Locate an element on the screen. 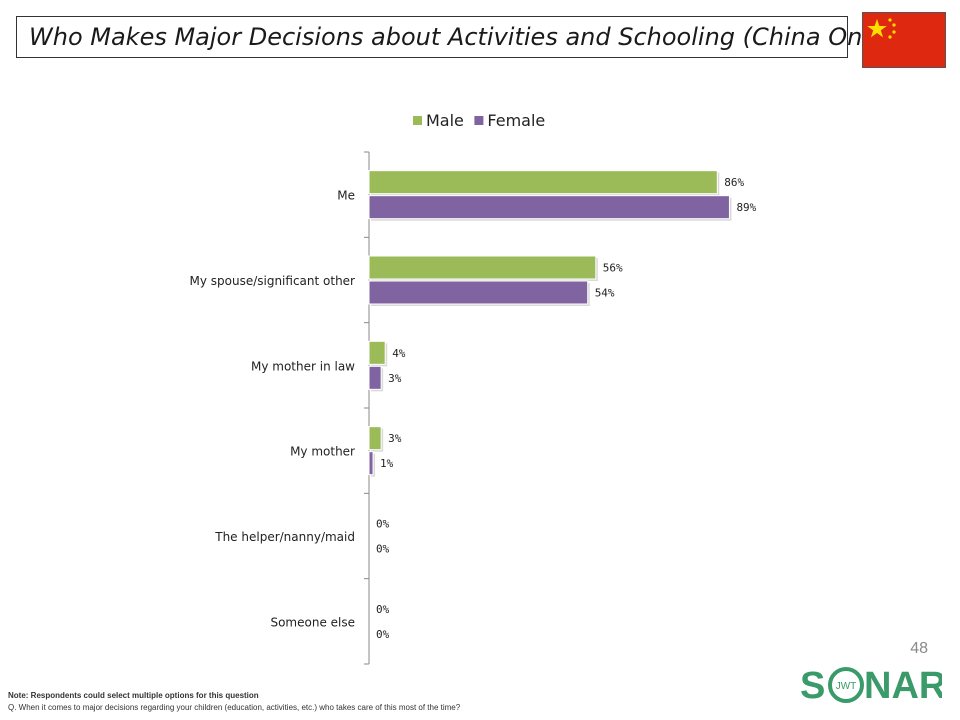 The width and height of the screenshot is (960, 720). female-data-label: 3% is located at coordinates (395, 378).